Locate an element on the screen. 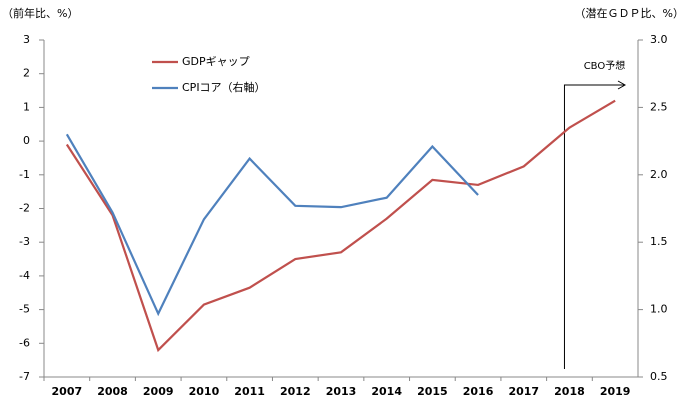 The image size is (686, 401). arrow-head is located at coordinates (622, 85).